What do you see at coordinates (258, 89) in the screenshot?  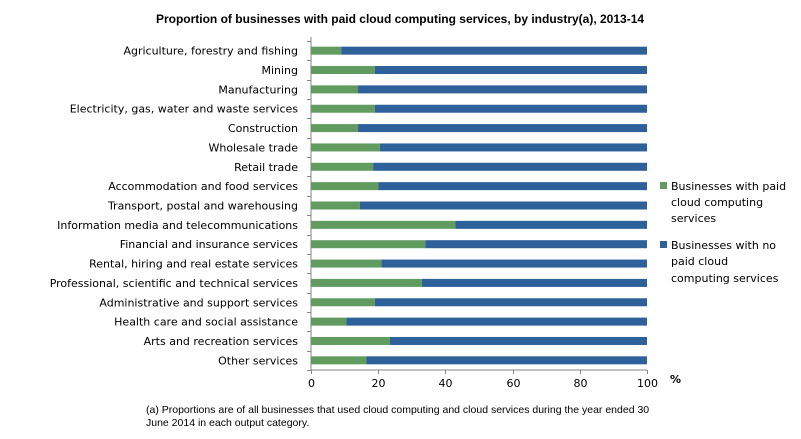 I see `category-label: Manufacturing` at bounding box center [258, 89].